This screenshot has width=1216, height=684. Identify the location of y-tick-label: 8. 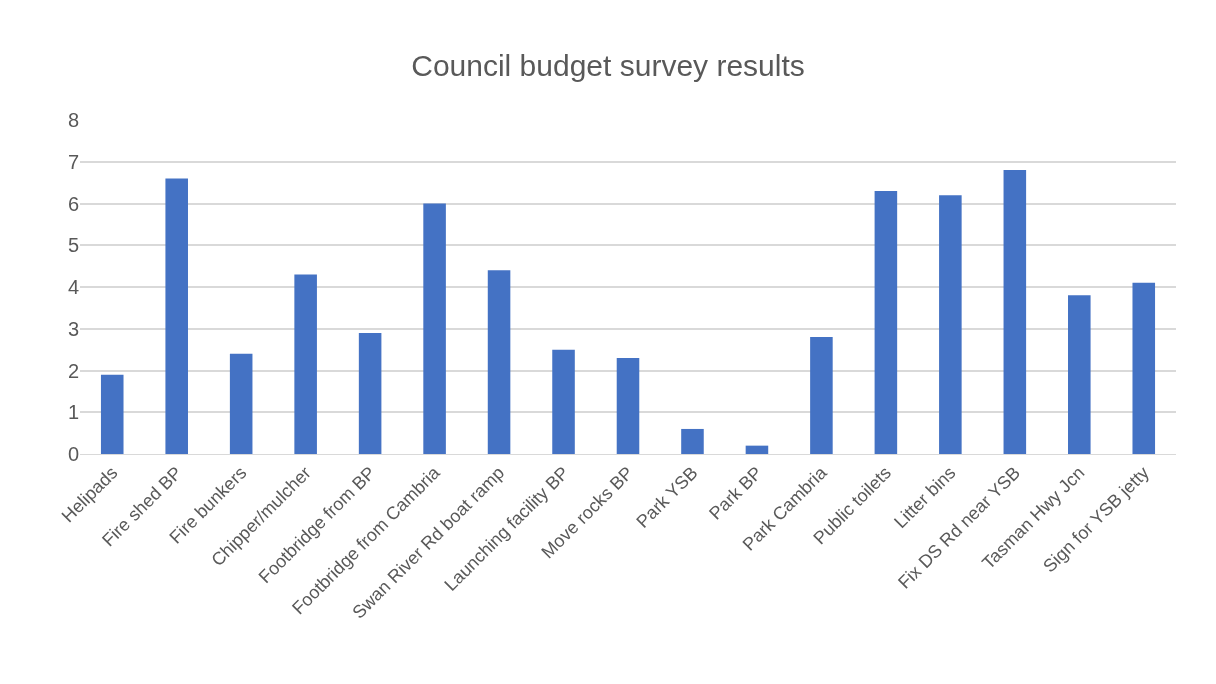
(73, 120).